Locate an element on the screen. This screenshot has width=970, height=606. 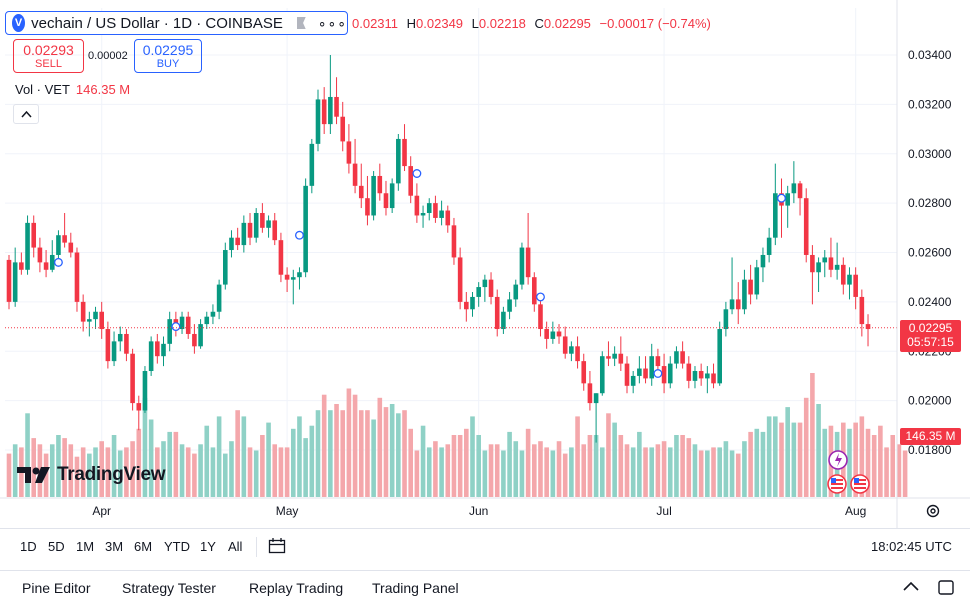
more-options-icon: ∘∘∘ is located at coordinates (332, 22).